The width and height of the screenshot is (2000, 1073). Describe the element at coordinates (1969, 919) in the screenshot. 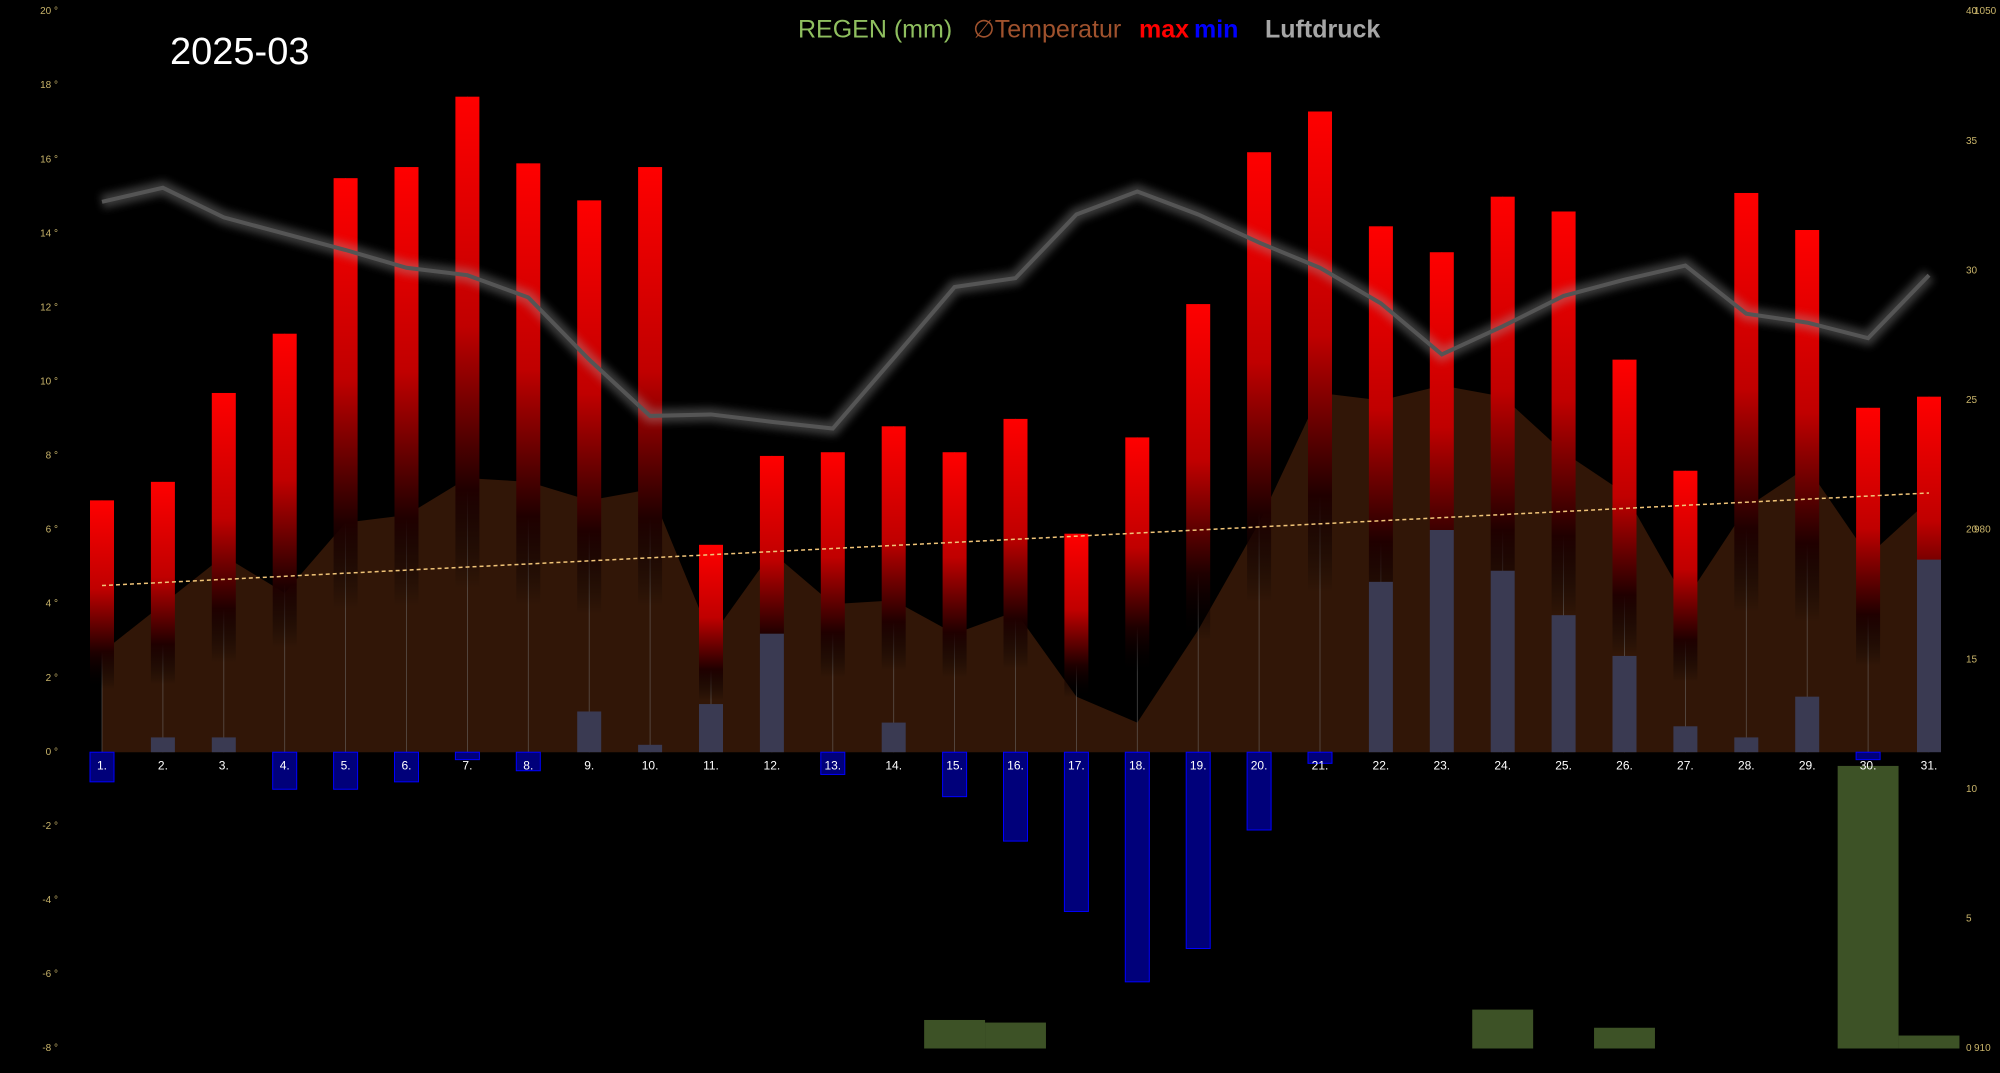

I see `y2-tick-label: 5` at that location.